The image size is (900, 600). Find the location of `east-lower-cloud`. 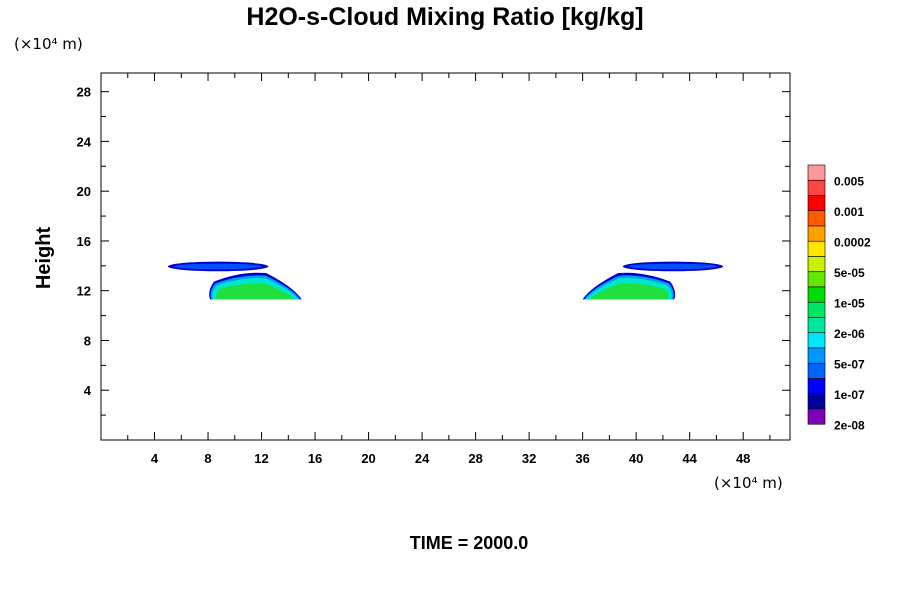

east-lower-cloud is located at coordinates (629, 286).